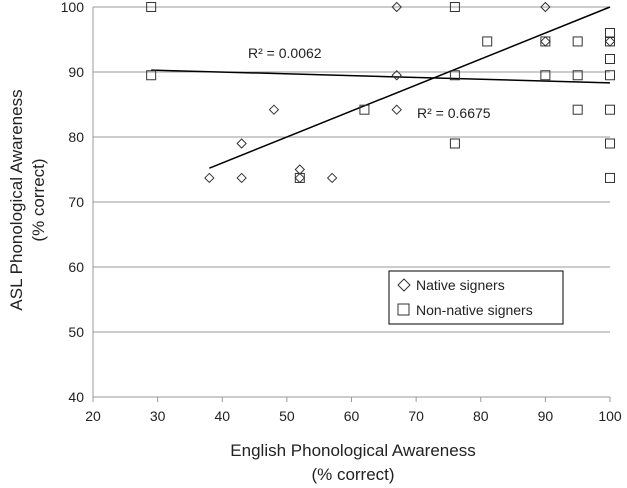 Image resolution: width=627 pixels, height=488 pixels. What do you see at coordinates (352, 450) in the screenshot?
I see `x-axis-title-line-1: English Phonological Awareness` at bounding box center [352, 450].